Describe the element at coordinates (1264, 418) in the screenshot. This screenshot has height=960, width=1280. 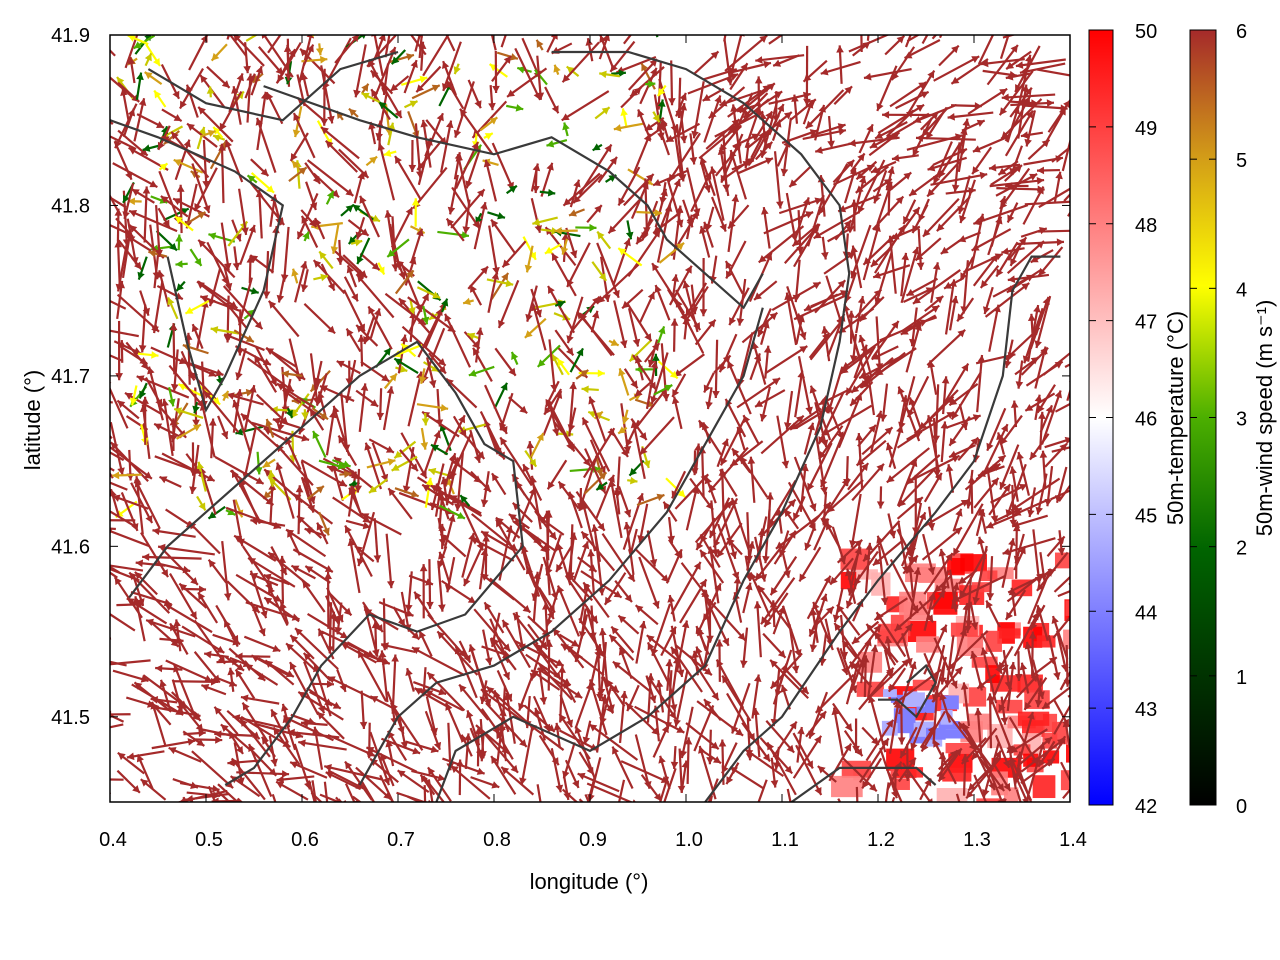
I see `wind-colorbar-label: 50m-wind speed (m s⁻¹)` at that location.